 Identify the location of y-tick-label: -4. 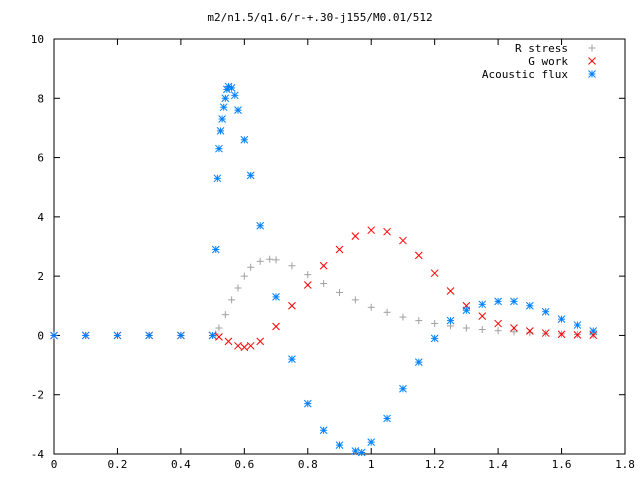
(38, 454).